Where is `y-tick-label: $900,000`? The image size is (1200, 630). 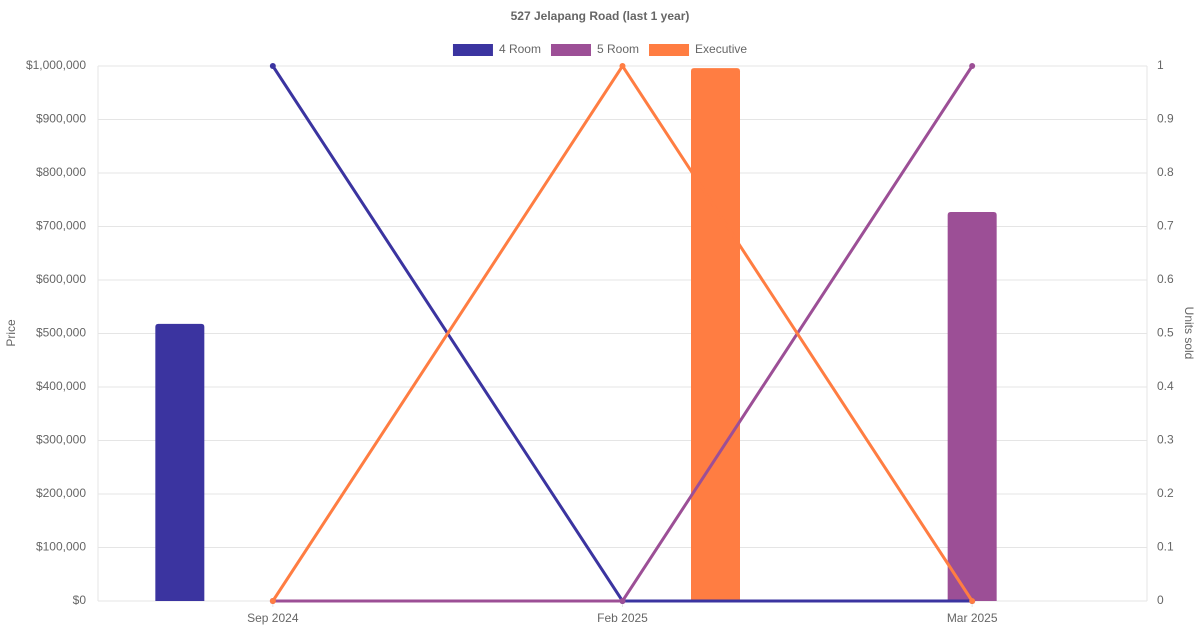
y-tick-label: $900,000 is located at coordinates (61, 119).